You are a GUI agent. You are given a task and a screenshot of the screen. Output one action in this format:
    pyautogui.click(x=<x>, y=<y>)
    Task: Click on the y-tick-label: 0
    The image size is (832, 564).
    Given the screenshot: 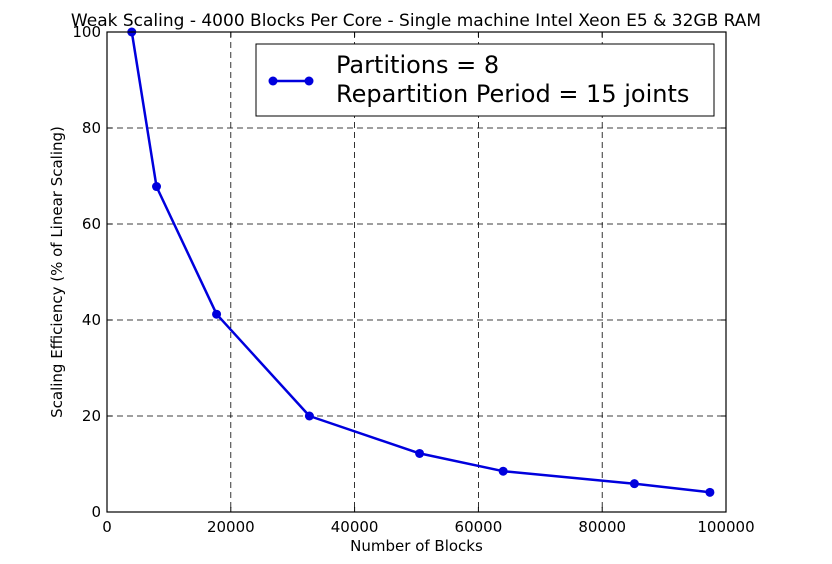 What is the action you would take?
    pyautogui.click(x=96, y=512)
    